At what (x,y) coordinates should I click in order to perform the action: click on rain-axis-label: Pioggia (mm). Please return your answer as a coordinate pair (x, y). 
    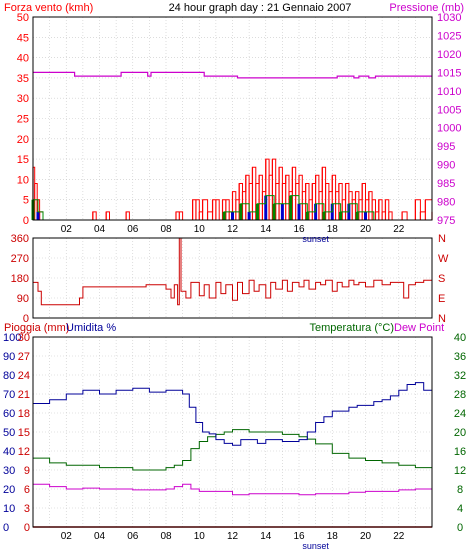
    Looking at the image, I should click on (36, 328).